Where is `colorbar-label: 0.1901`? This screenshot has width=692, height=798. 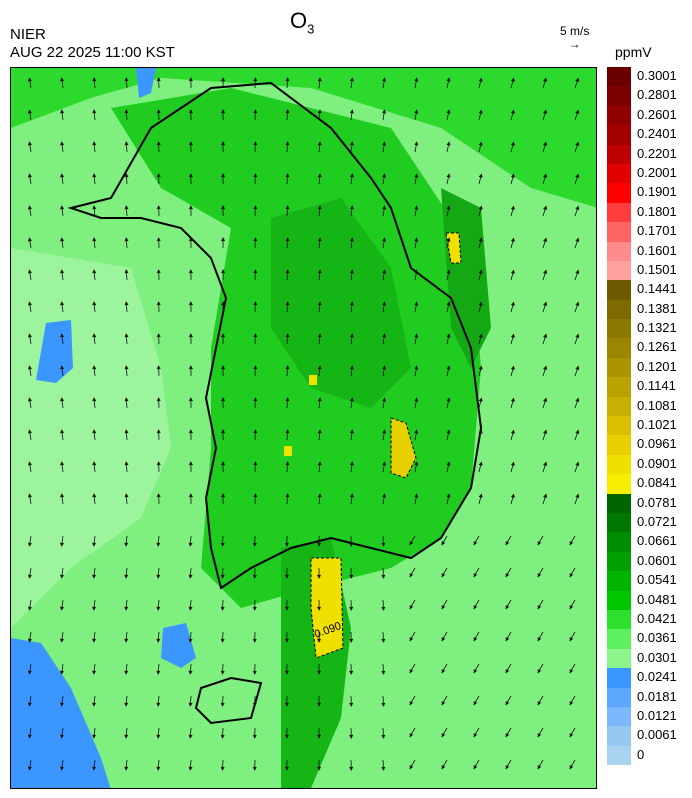 colorbar-label: 0.1901 is located at coordinates (657, 192).